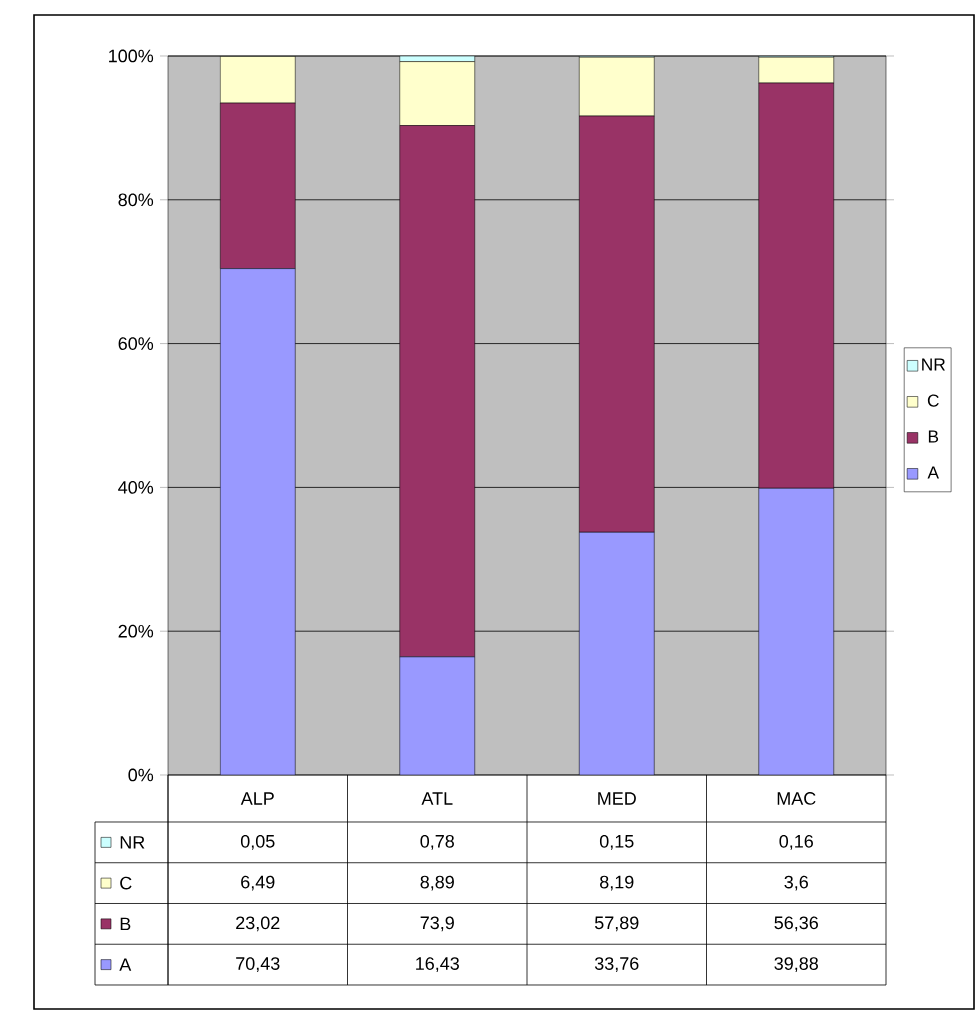 The image size is (976, 1012). What do you see at coordinates (437, 924) in the screenshot?
I see `data-label: 73,9` at bounding box center [437, 924].